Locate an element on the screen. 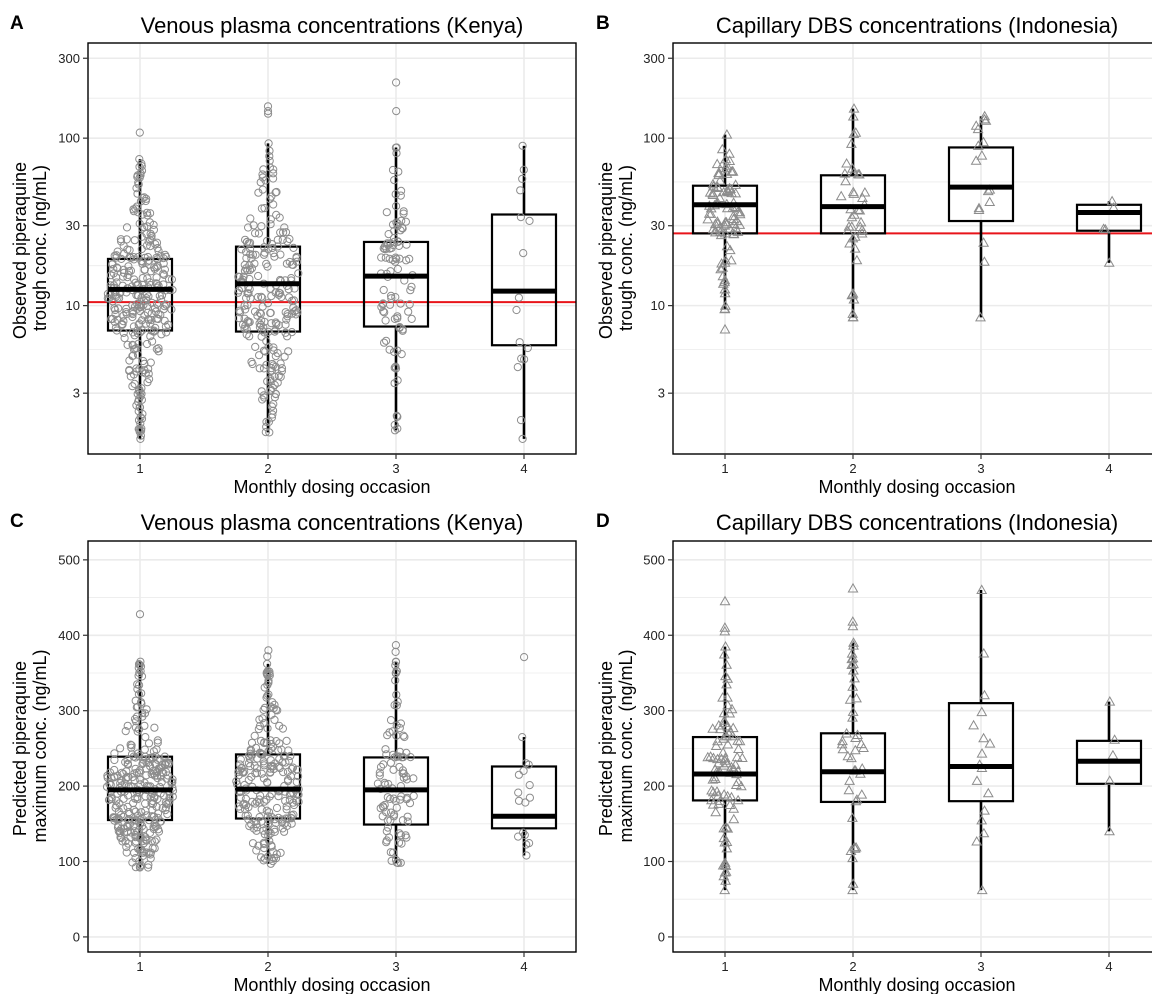 This screenshot has width=1152, height=994. panel-label: B is located at coordinates (603, 23).